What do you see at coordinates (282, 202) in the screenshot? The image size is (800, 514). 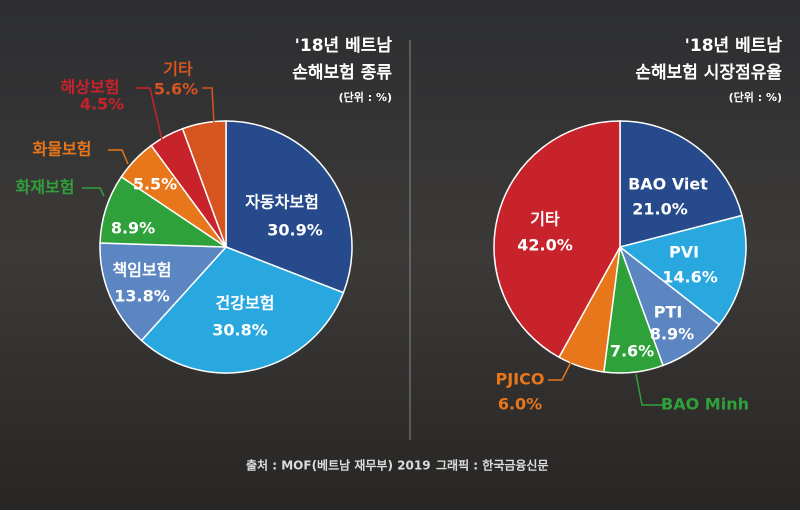 I see `slice-name: 자동차보험` at bounding box center [282, 202].